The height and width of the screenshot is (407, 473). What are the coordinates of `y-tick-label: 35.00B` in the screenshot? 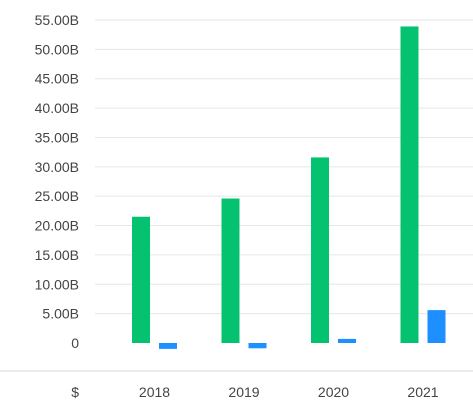 It's located at (57, 137).